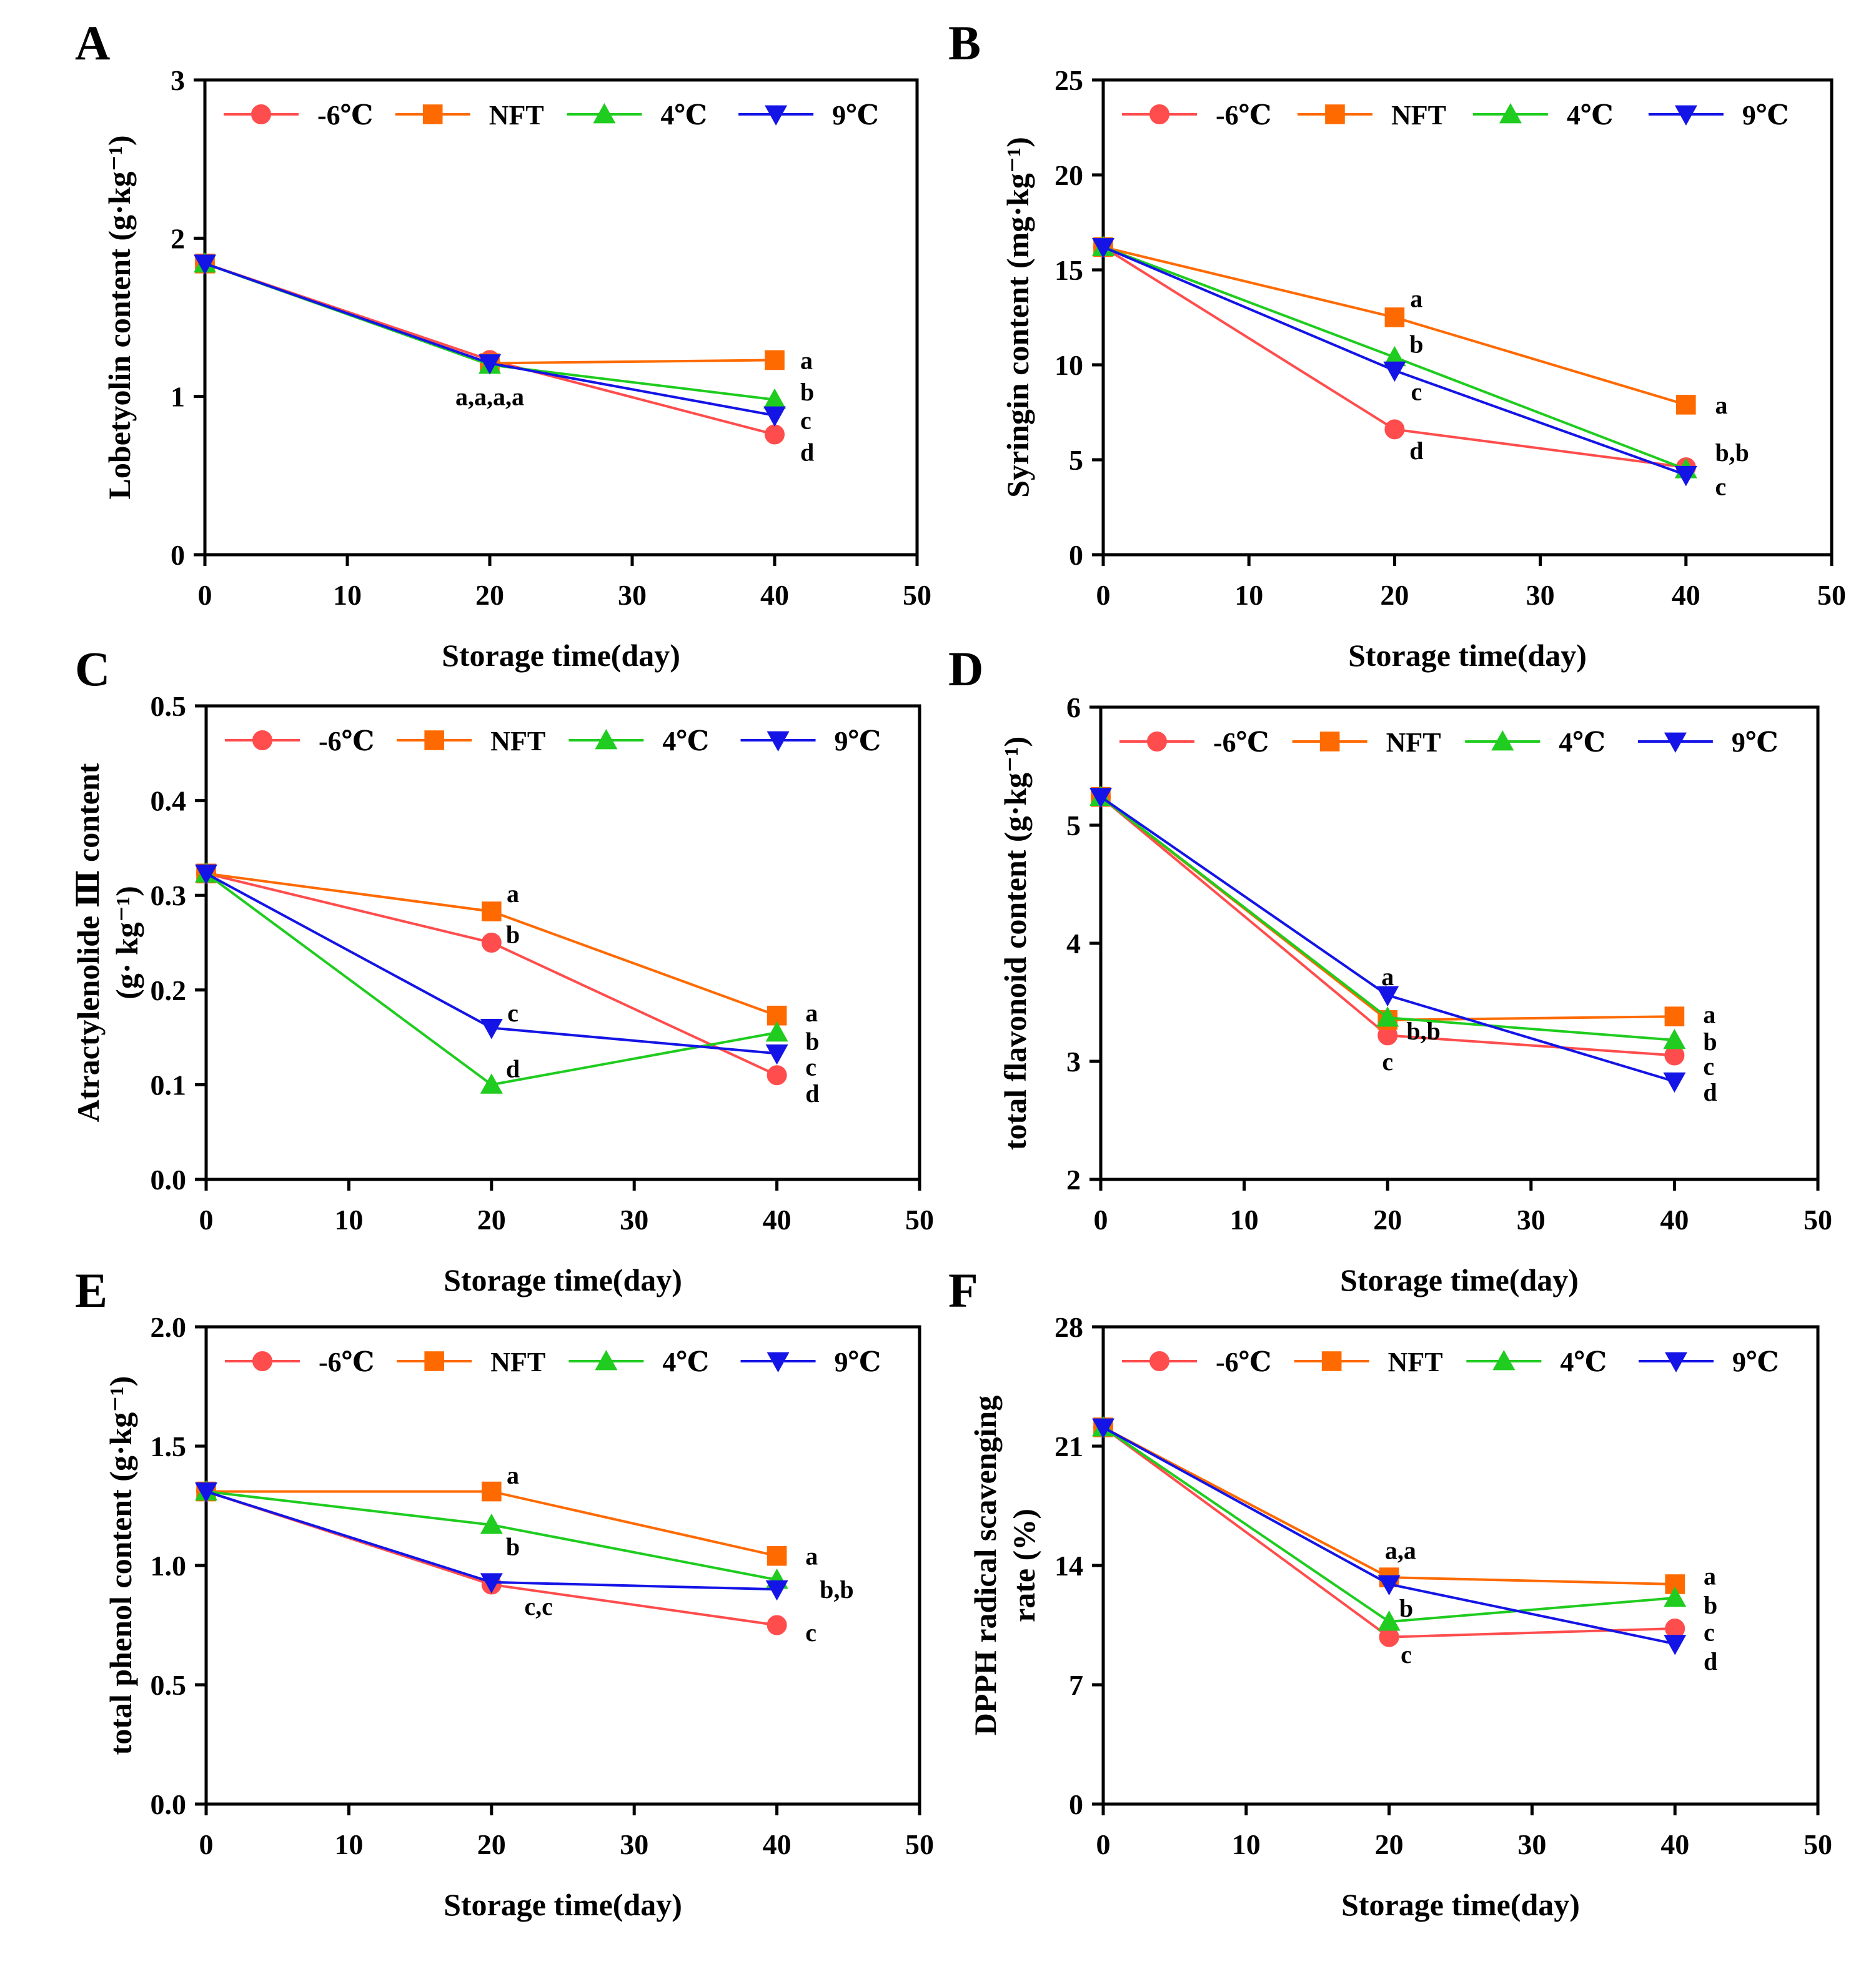 The height and width of the screenshot is (1979, 1876). What do you see at coordinates (1074, 944) in the screenshot?
I see `y-tick-label: 4` at bounding box center [1074, 944].